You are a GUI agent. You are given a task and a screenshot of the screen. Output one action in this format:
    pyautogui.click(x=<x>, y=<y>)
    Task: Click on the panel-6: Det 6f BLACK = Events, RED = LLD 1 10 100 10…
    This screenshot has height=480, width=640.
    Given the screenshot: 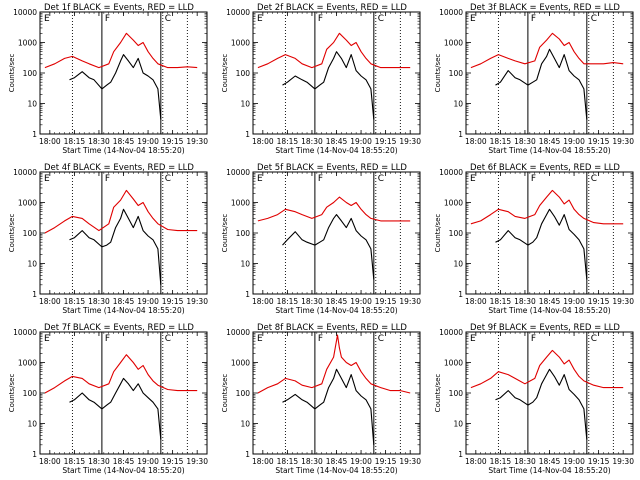 What is the action you would take?
    pyautogui.click(x=534, y=239)
    